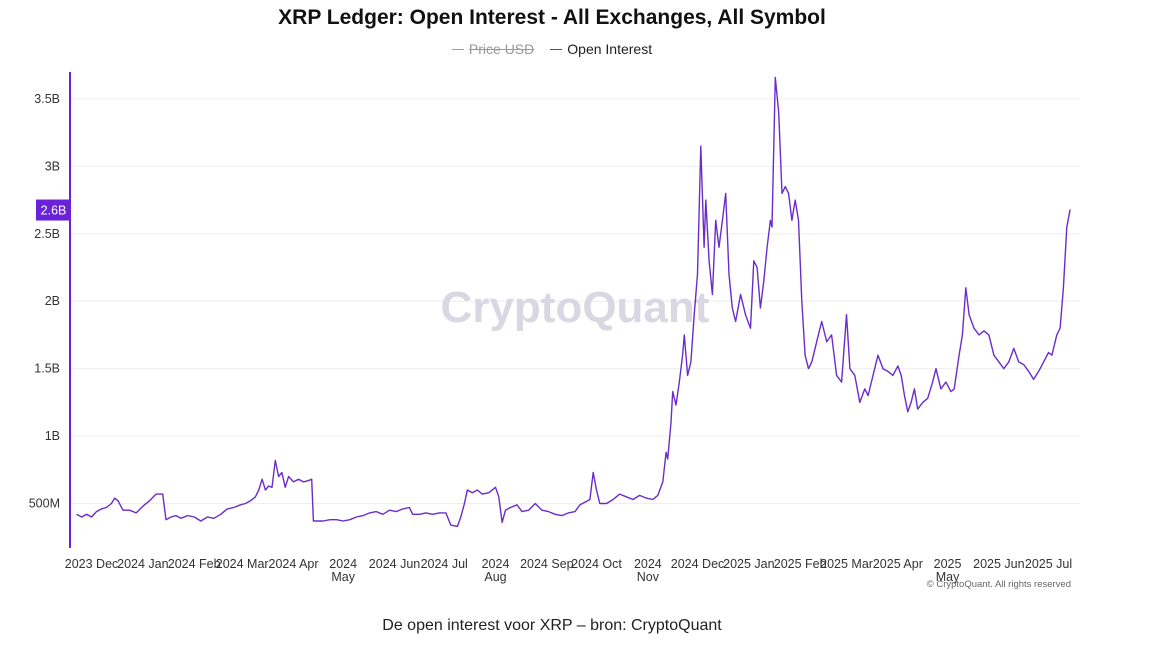 The width and height of the screenshot is (1149, 651). What do you see at coordinates (47, 369) in the screenshot?
I see `y-tick-label: 1.5B` at bounding box center [47, 369].